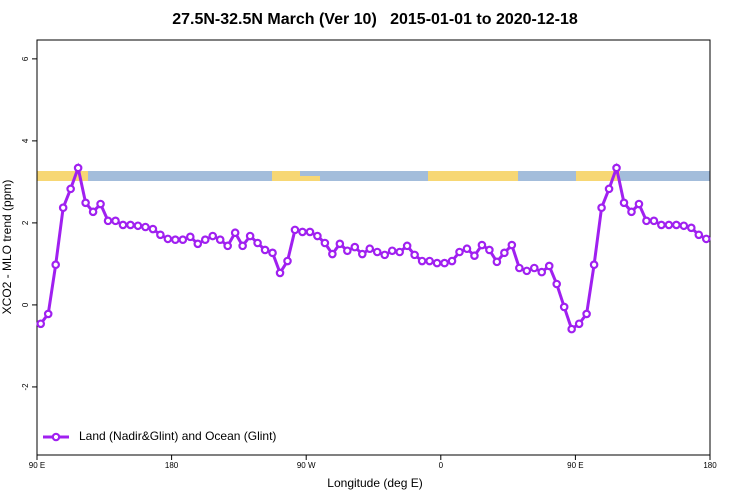 The image size is (750, 500). Describe the element at coordinates (441, 465) in the screenshot. I see `x-tick-label: 0` at that location.